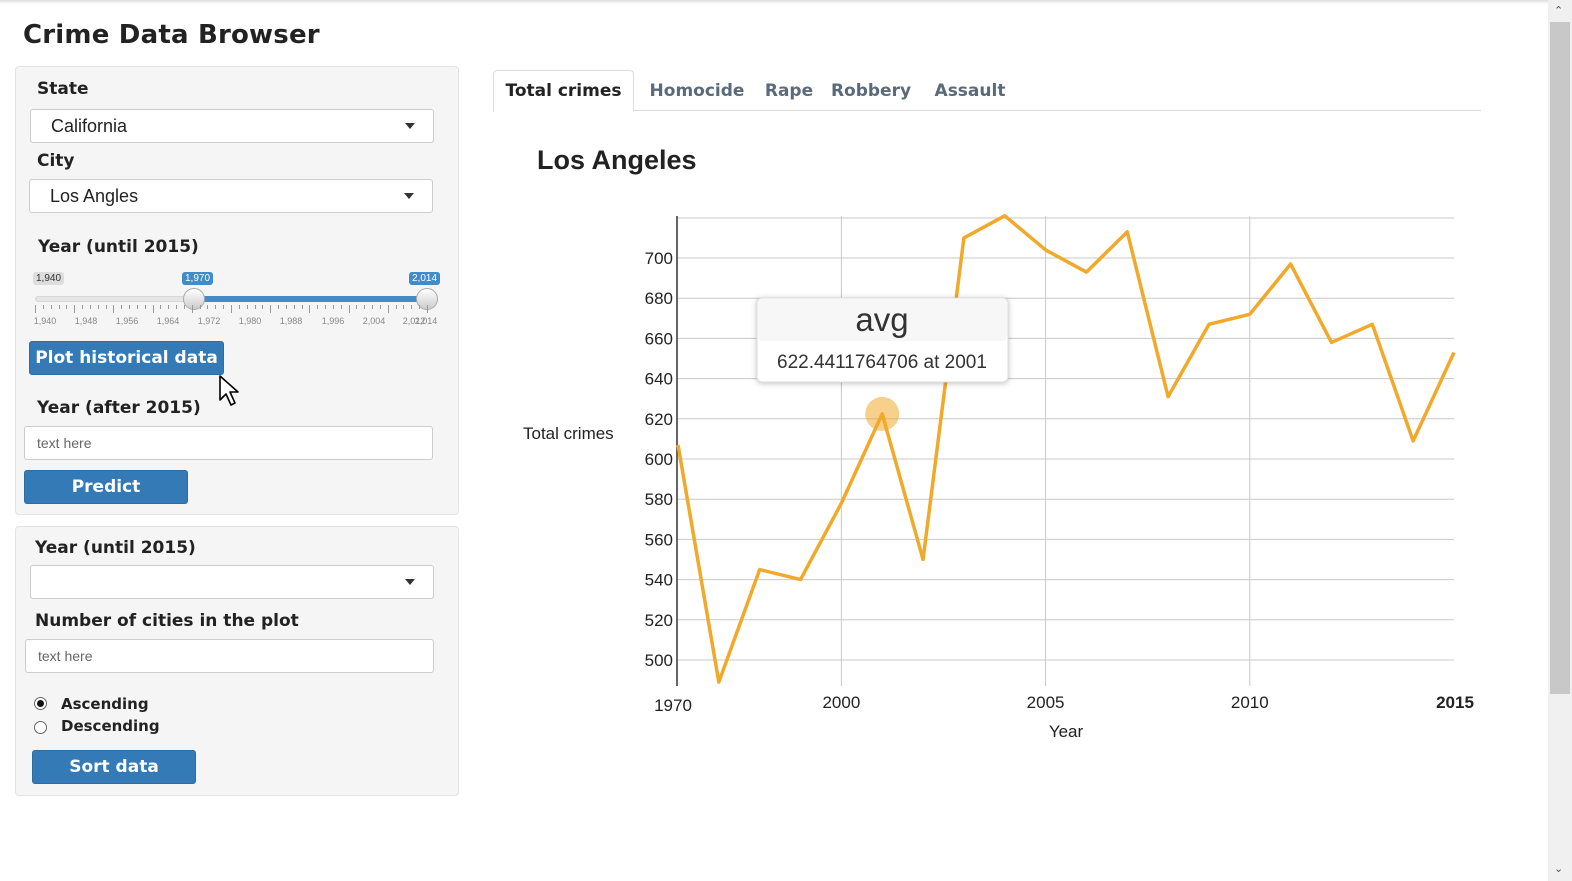  What do you see at coordinates (1559, 869) in the screenshot?
I see `scroll-down-icon: ⌄` at bounding box center [1559, 869].